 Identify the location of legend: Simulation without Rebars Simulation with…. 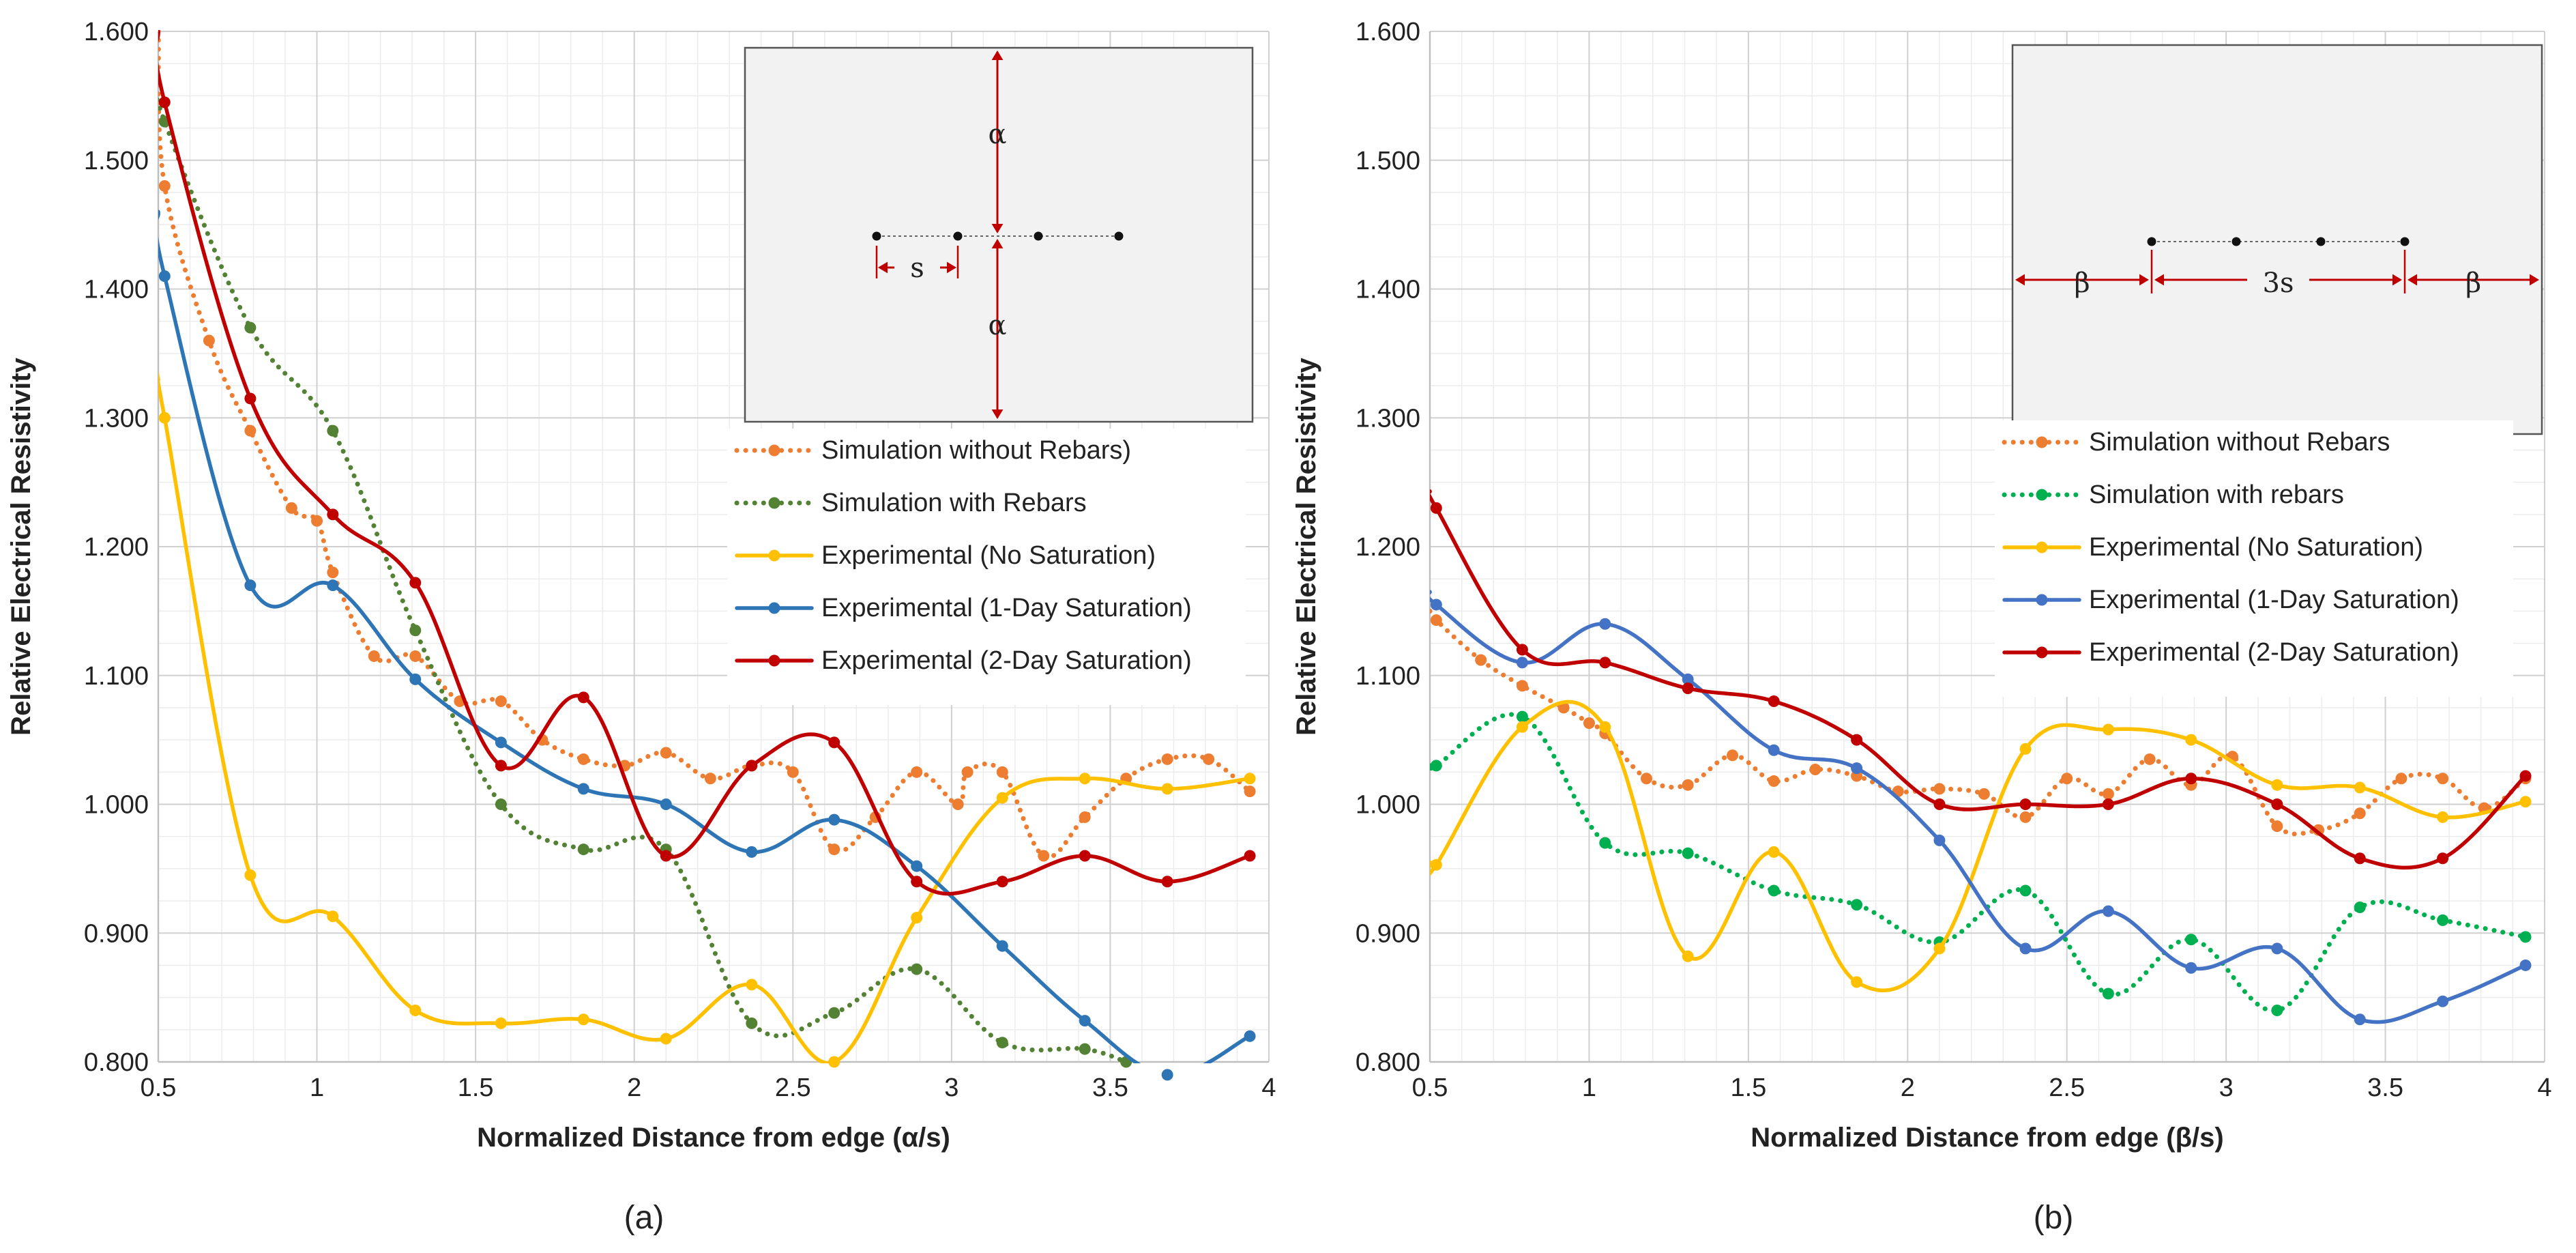
(2254, 558).